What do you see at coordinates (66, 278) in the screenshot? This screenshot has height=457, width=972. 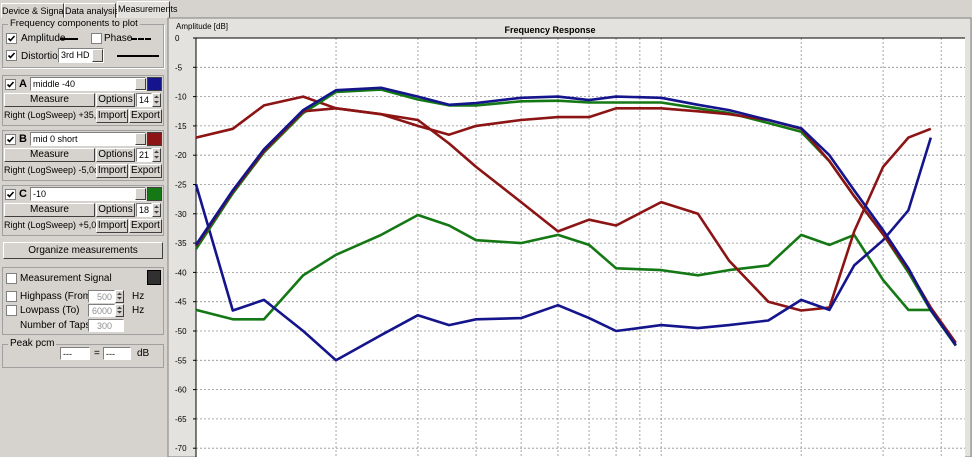 I see `label: Measurement Signal` at bounding box center [66, 278].